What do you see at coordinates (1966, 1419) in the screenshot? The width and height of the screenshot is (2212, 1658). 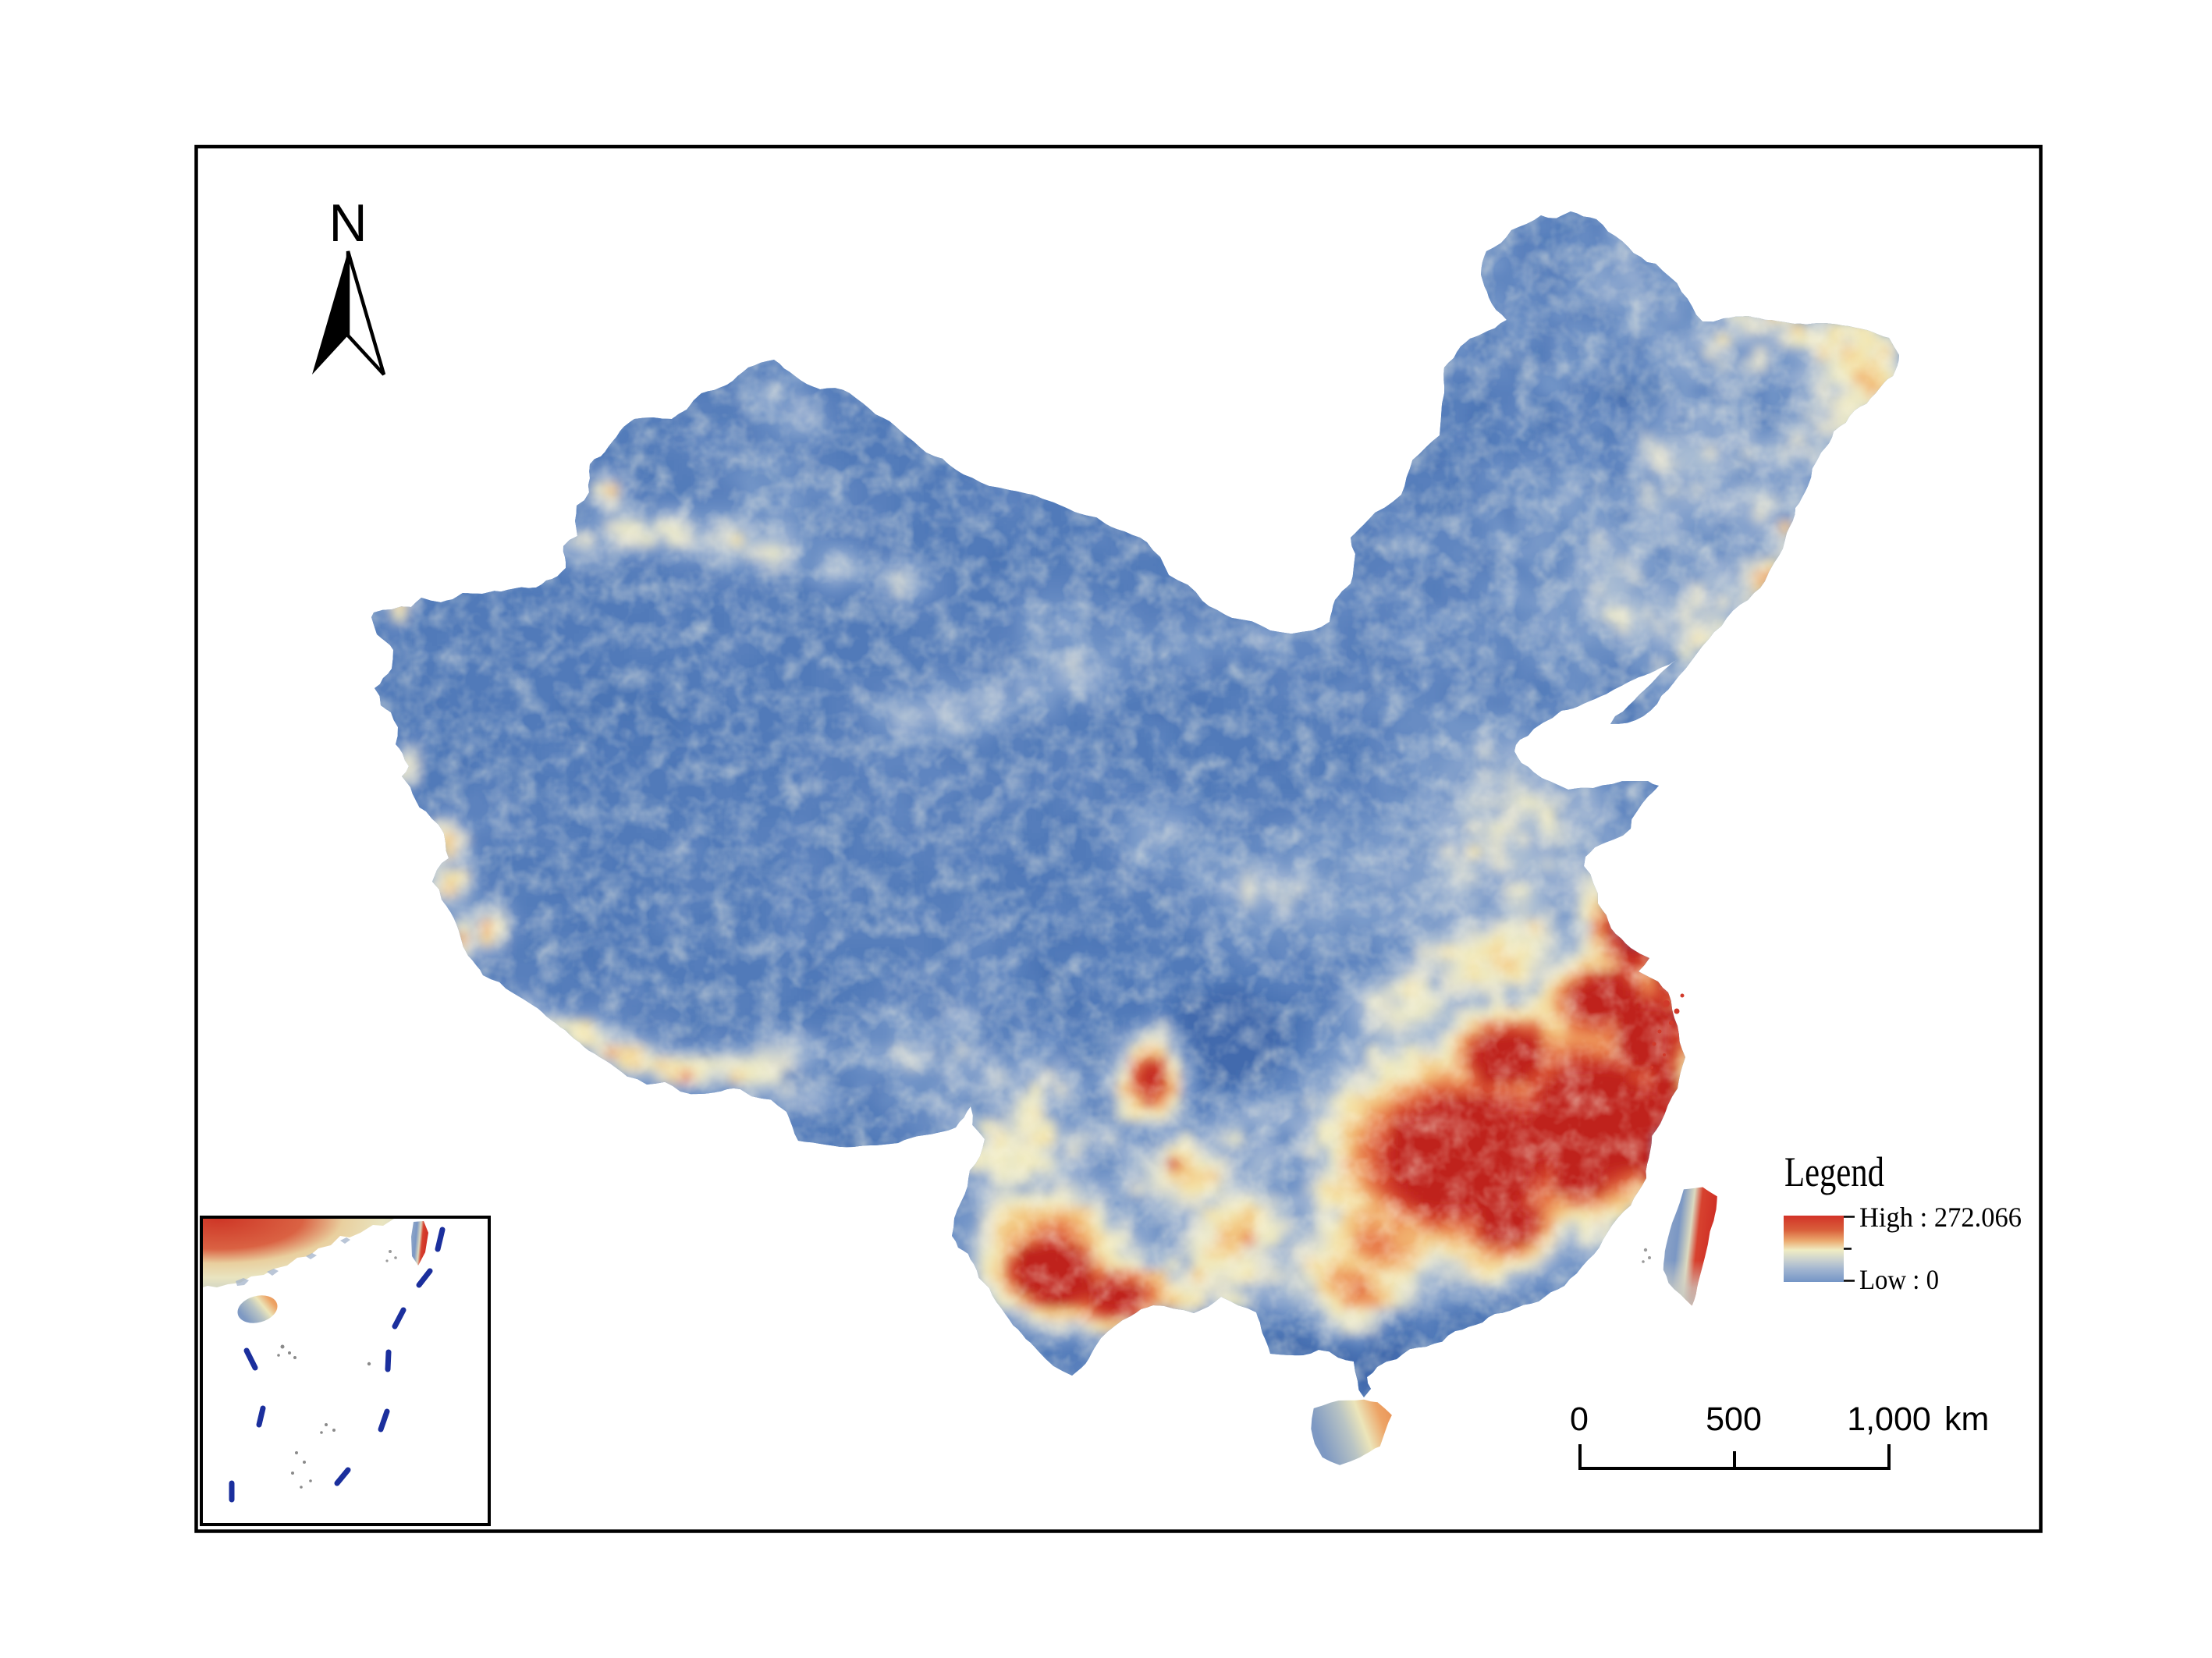 I see `svg-text: km` at bounding box center [1966, 1419].